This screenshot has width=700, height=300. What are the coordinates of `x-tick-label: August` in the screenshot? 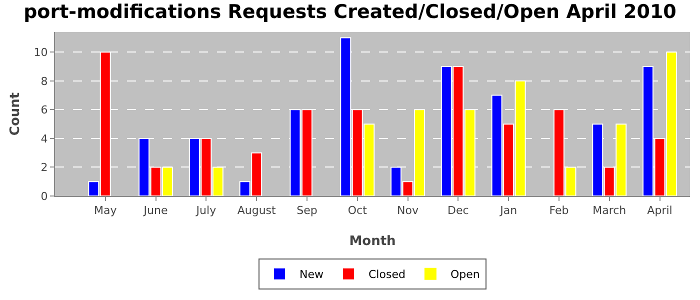 It's located at (257, 211).